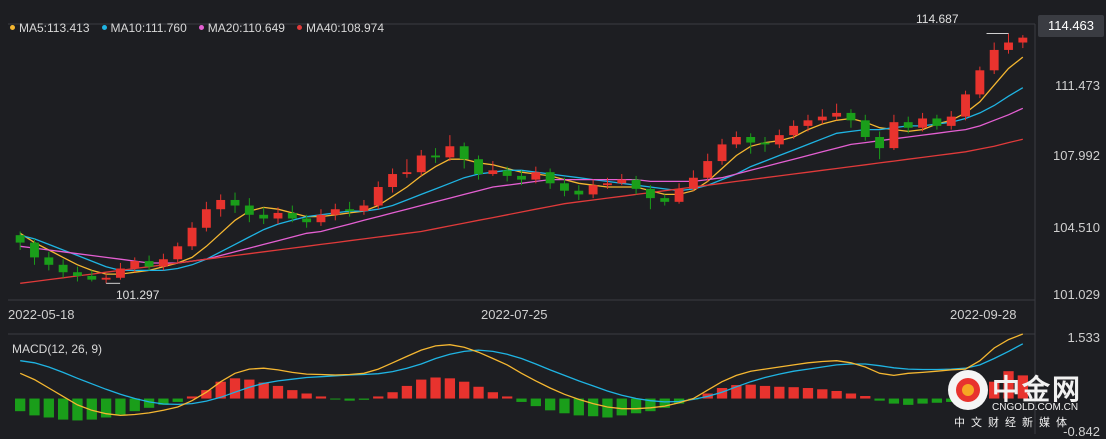 The image size is (1106, 439). I want to click on ma10-dot, so click(104, 28).